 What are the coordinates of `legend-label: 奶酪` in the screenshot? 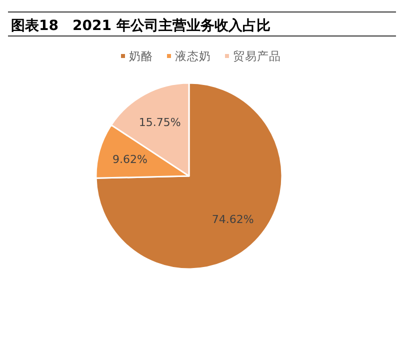 It's located at (141, 56).